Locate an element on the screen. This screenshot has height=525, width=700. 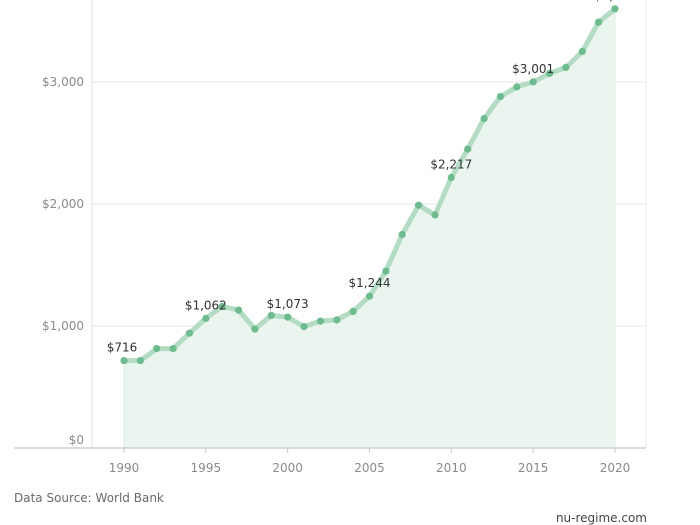
x-tick-label-5: 2015 is located at coordinates (533, 468).